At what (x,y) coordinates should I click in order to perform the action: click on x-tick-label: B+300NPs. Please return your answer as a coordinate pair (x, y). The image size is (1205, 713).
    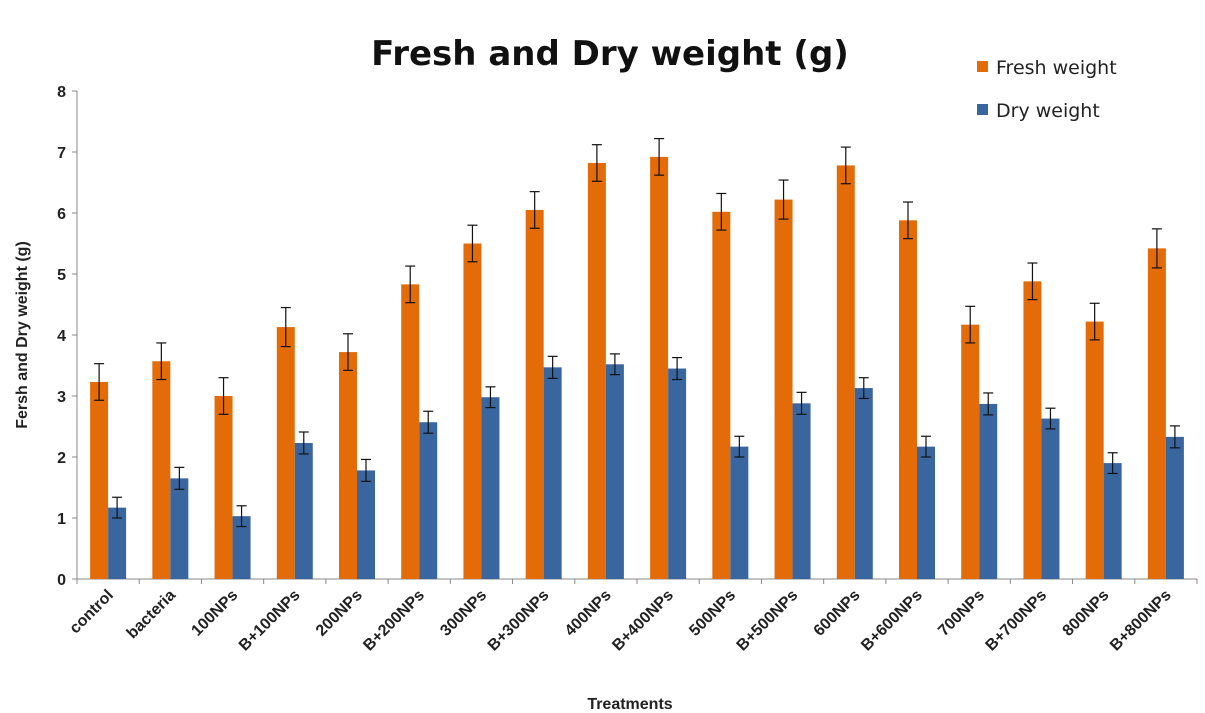
    Looking at the image, I should click on (519, 621).